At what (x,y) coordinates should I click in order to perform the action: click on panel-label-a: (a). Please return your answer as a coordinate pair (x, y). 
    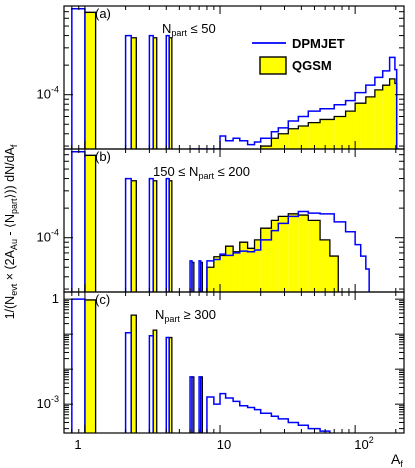
    Looking at the image, I should click on (103, 13).